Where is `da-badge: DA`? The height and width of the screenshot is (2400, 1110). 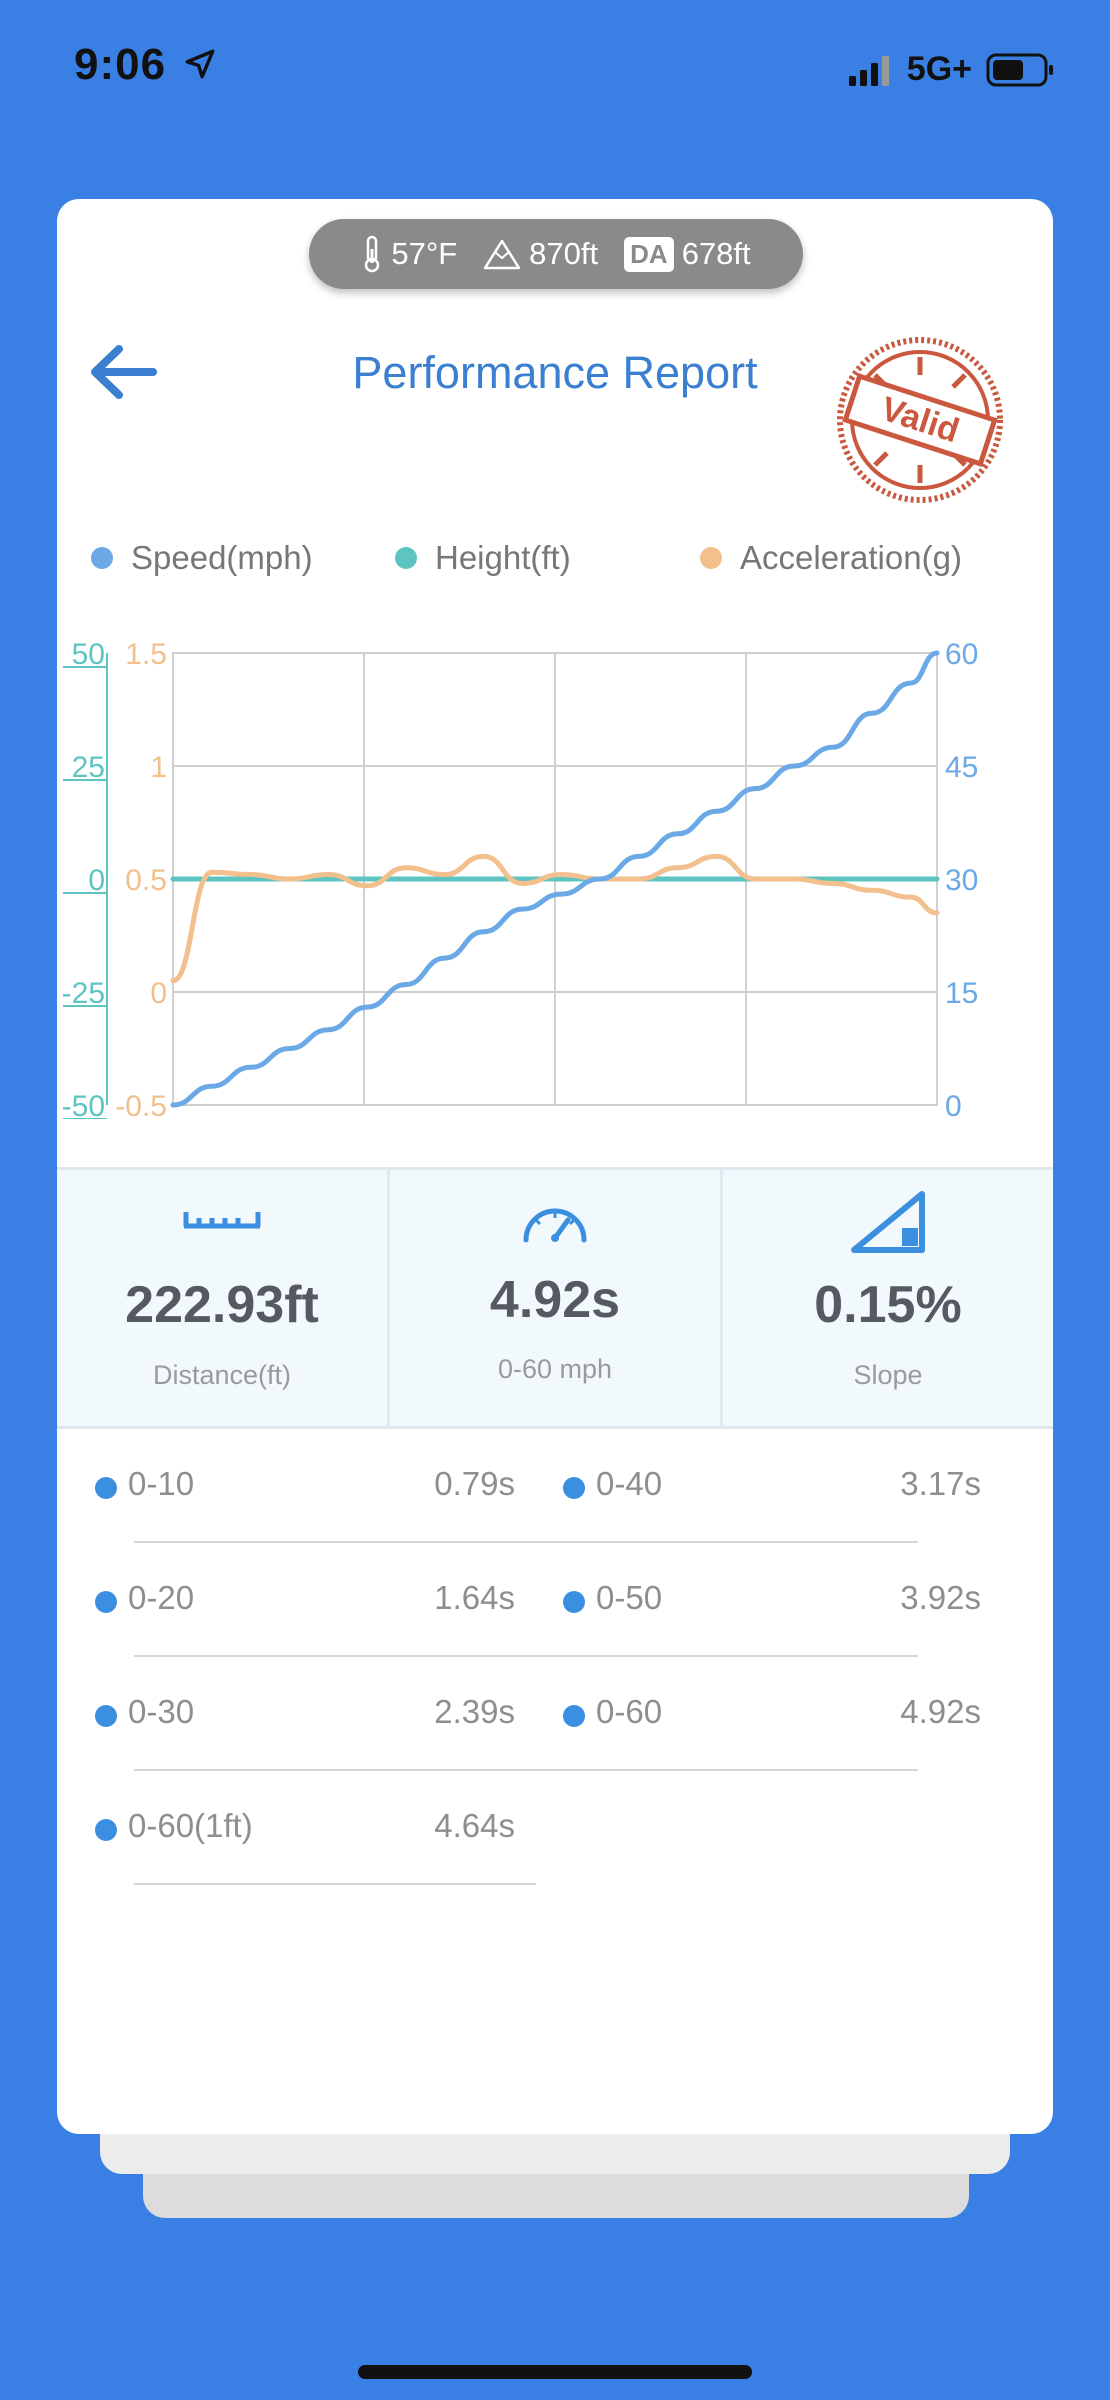
da-badge: DA is located at coordinates (649, 254).